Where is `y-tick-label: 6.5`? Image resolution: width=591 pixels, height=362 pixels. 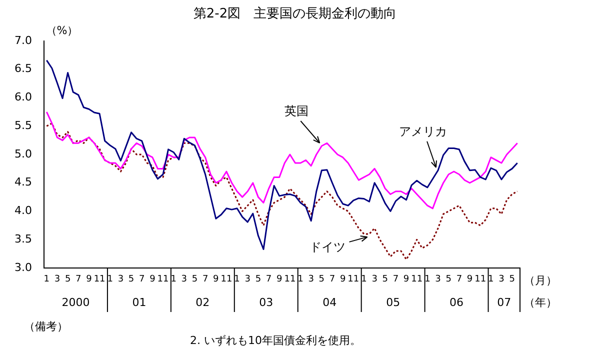 y-tick-label: 6.5 is located at coordinates (23, 69).